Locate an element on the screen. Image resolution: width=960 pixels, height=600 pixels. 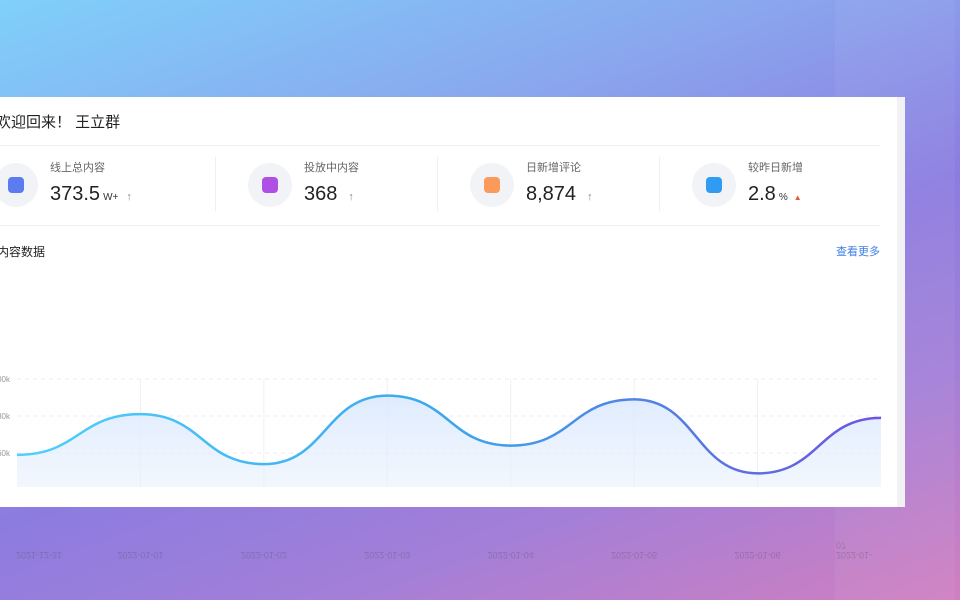
reflection-label: 2022-01-05 is located at coordinates (634, 555).